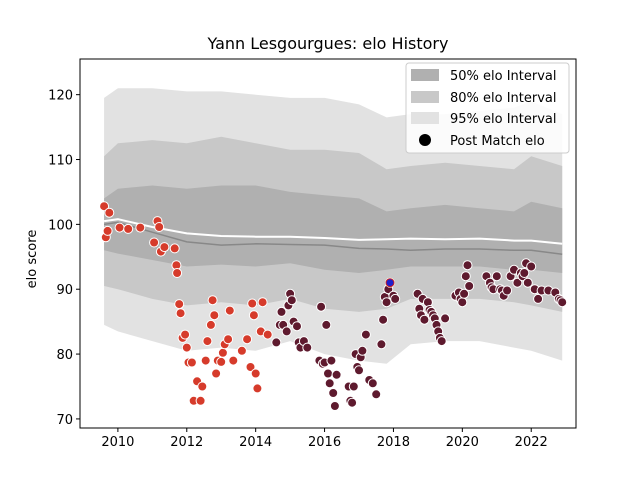 The image size is (640, 480). Describe the element at coordinates (333, 231) in the screenshot. I see `mean-elo-line` at that location.